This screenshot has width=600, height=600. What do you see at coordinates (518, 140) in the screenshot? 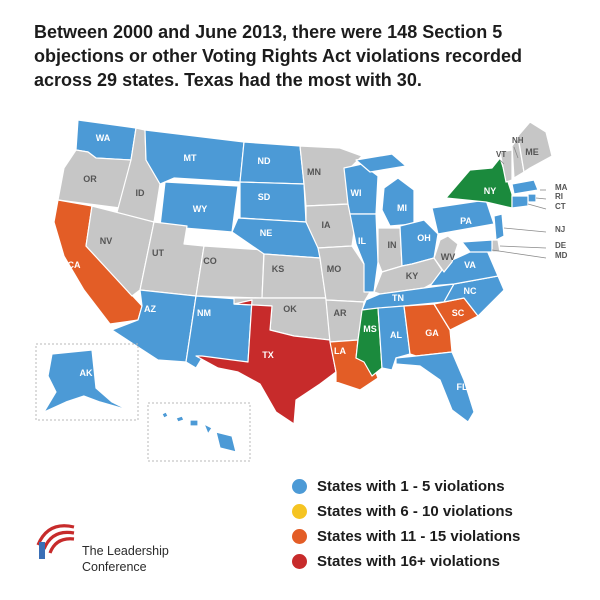
I see `state-label-nh: NH` at bounding box center [518, 140].